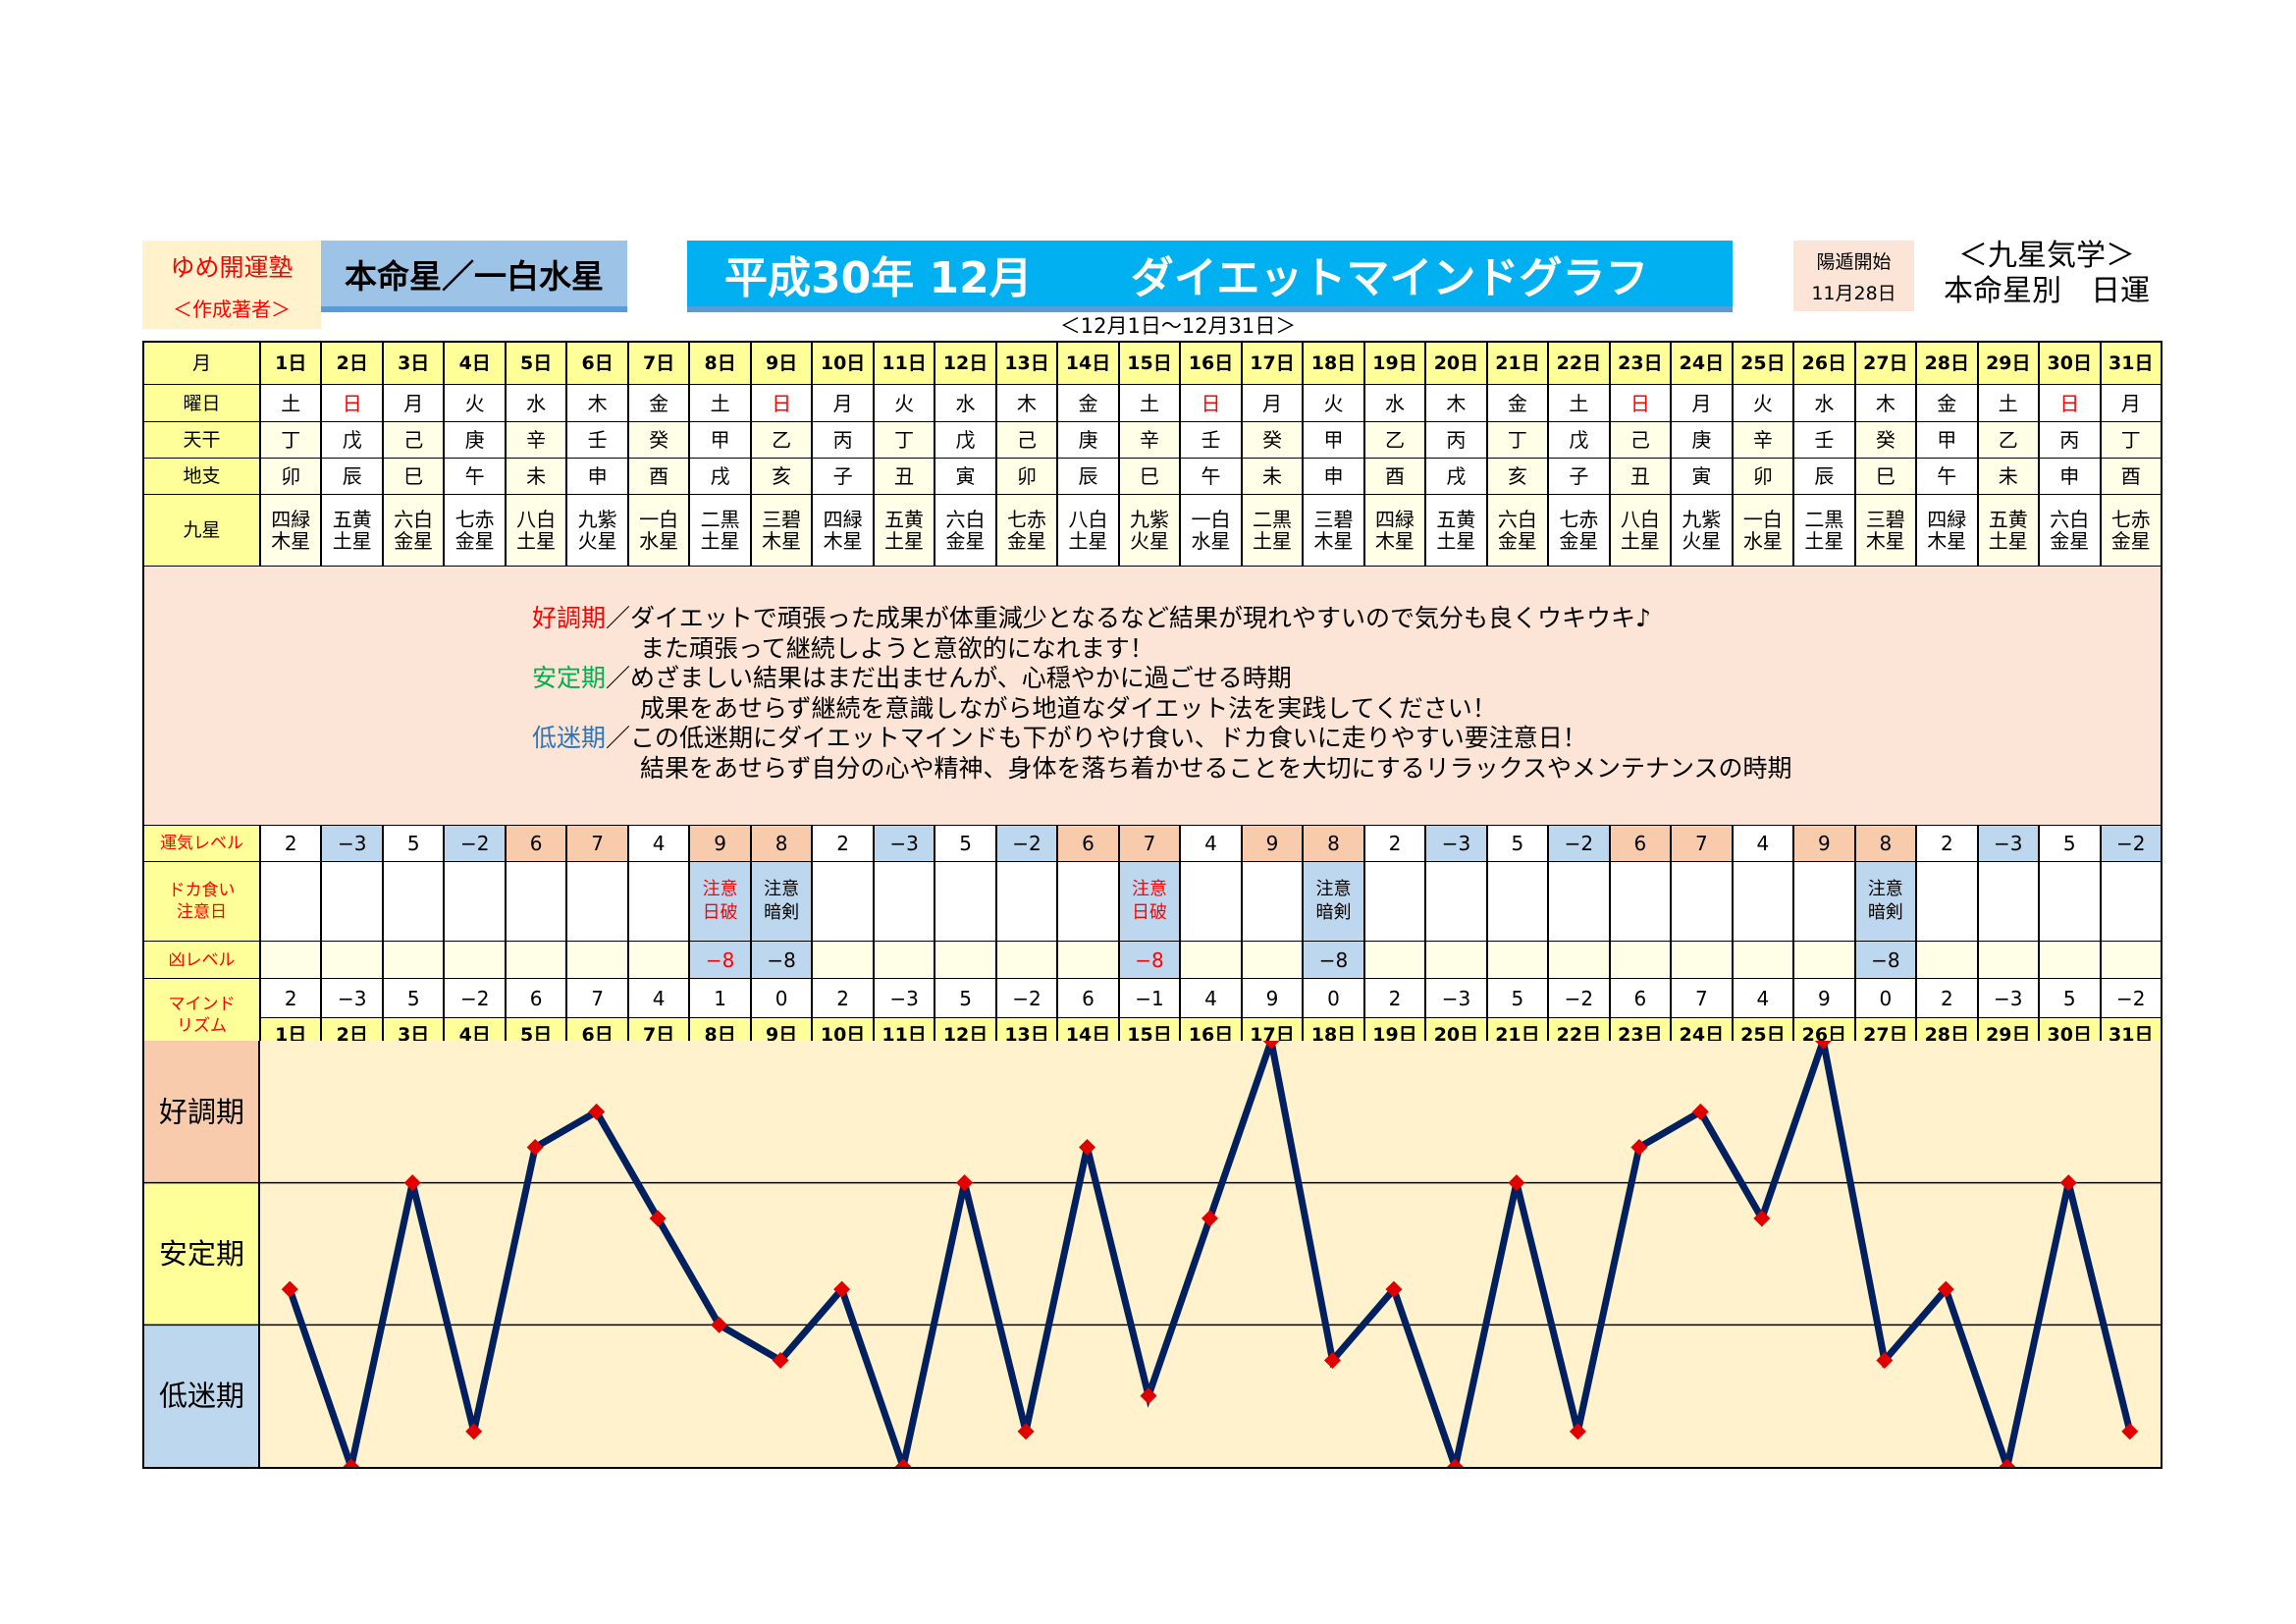 This screenshot has height=1624, width=2296. Describe the element at coordinates (1211, 530) in the screenshot. I see `kyusei-cell-text: 一白水星` at that location.